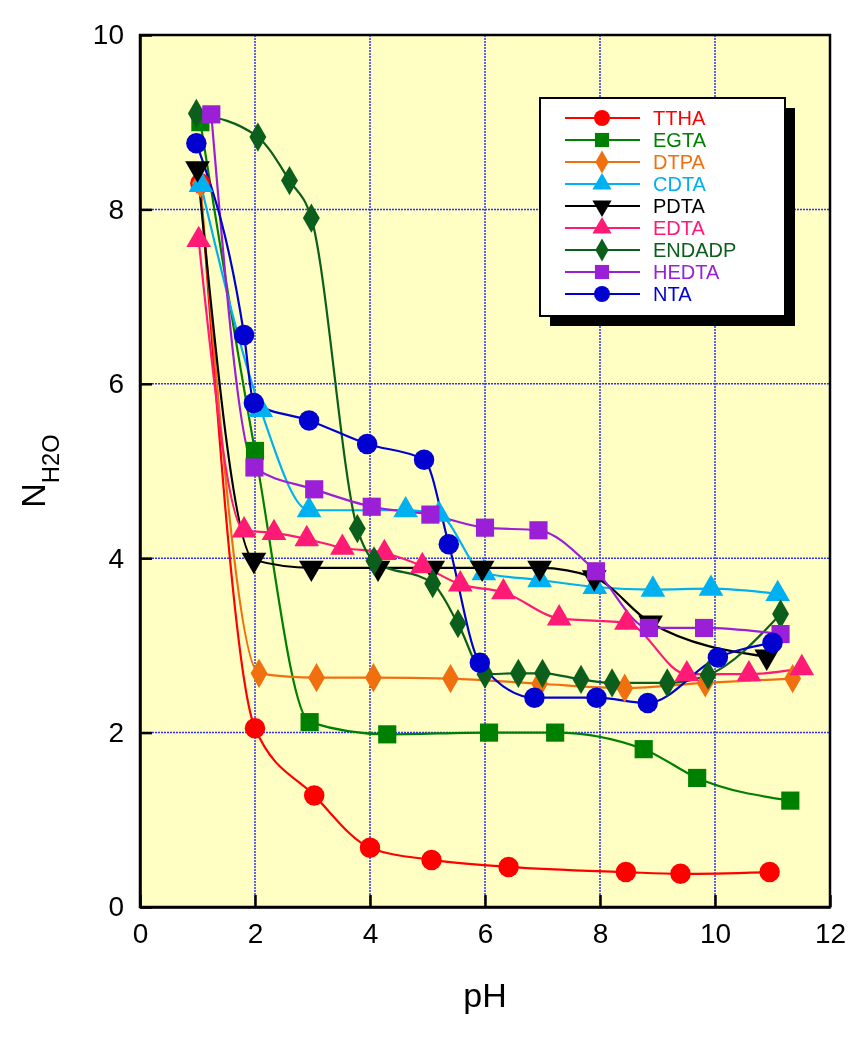 The width and height of the screenshot is (856, 1050). What do you see at coordinates (695, 250) in the screenshot?
I see `legend-label: ENDADP` at bounding box center [695, 250].